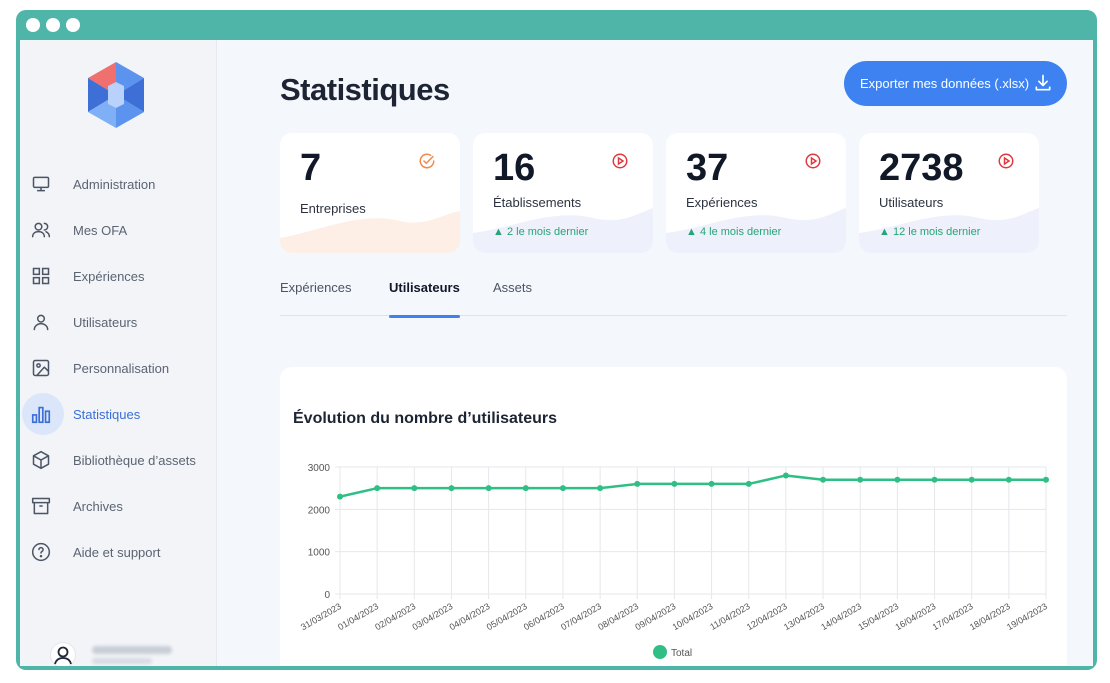 The image size is (1110, 683). I want to click on sidebar-item-aide: Aide et support, so click(118, 552).